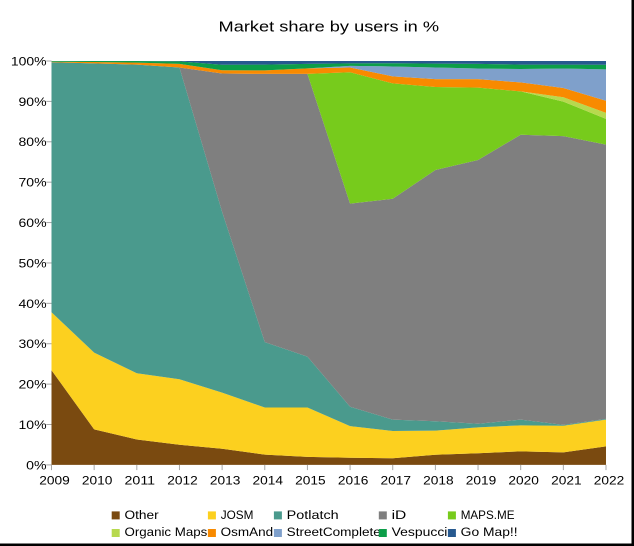 Image resolution: width=634 pixels, height=546 pixels. What do you see at coordinates (140, 481) in the screenshot?
I see `svg-text: 2011` at bounding box center [140, 481].